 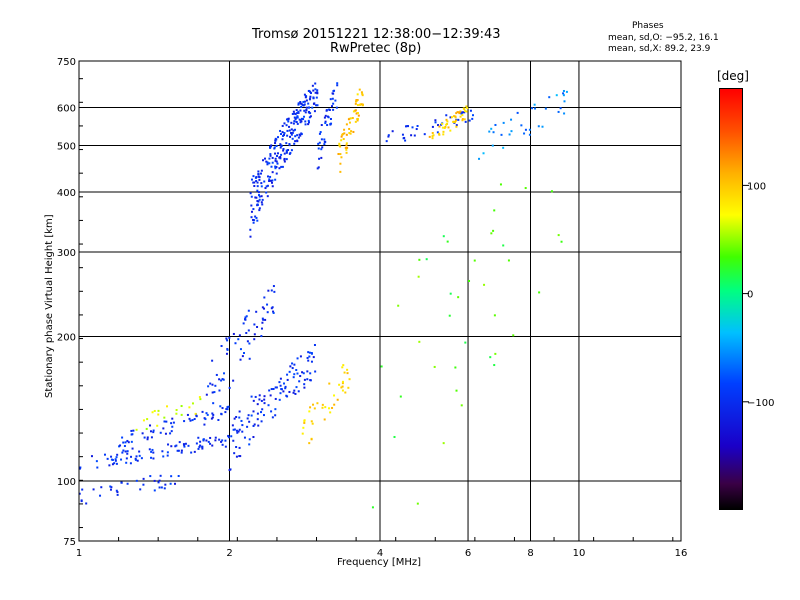 I want to click on colorbar-tick-label: 0, so click(x=750, y=295).